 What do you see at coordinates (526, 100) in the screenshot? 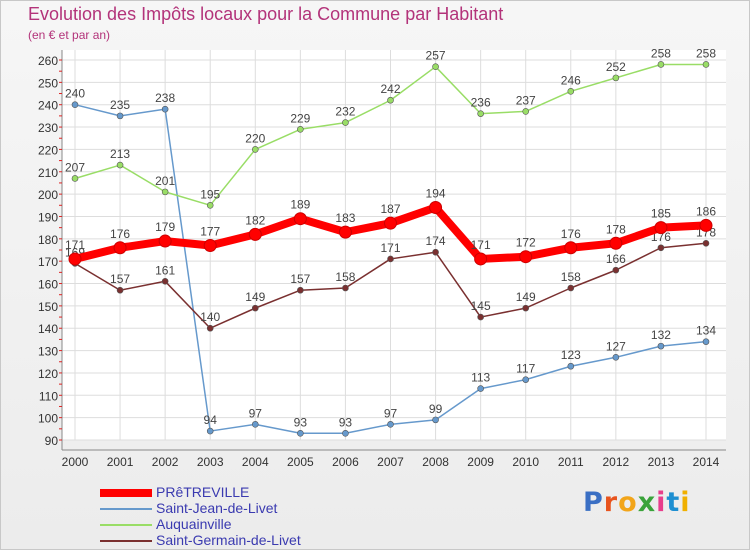
I see `data-label: 237` at bounding box center [526, 100].